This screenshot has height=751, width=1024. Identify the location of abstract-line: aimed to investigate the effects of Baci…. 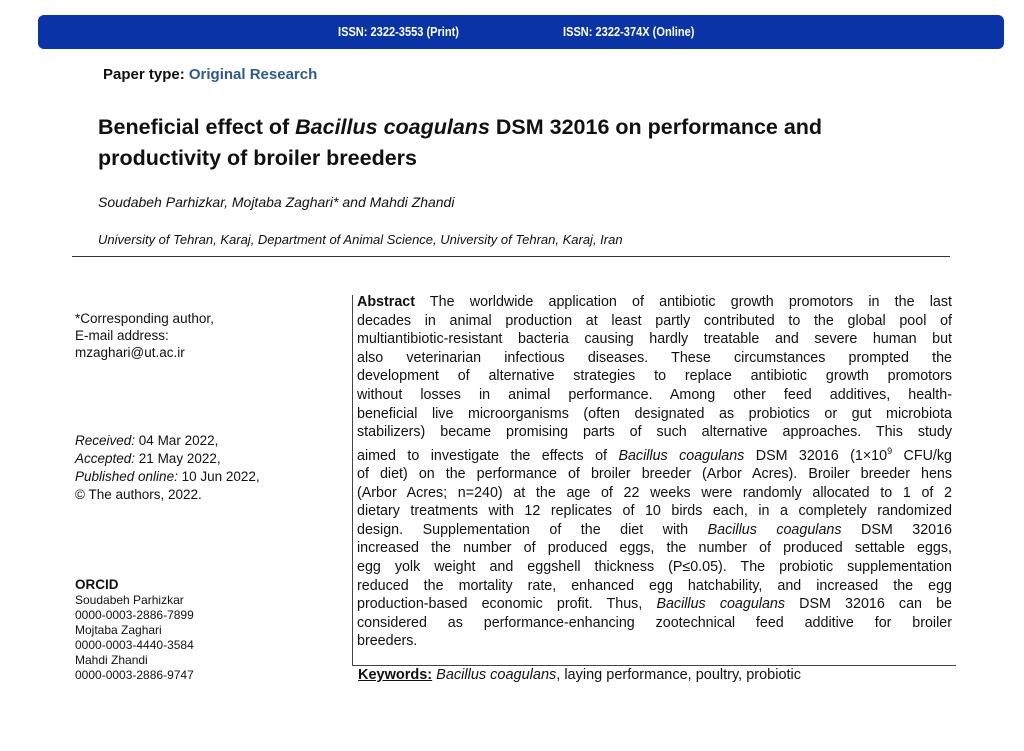
(654, 453).